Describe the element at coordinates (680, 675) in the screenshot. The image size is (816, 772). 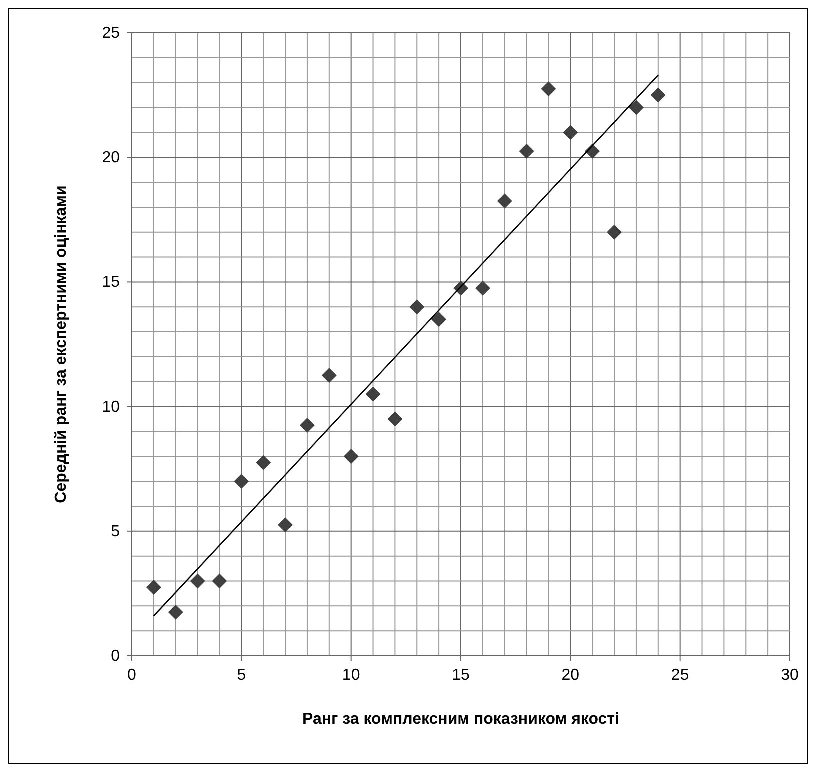
I see `x-tick-label: 25` at that location.